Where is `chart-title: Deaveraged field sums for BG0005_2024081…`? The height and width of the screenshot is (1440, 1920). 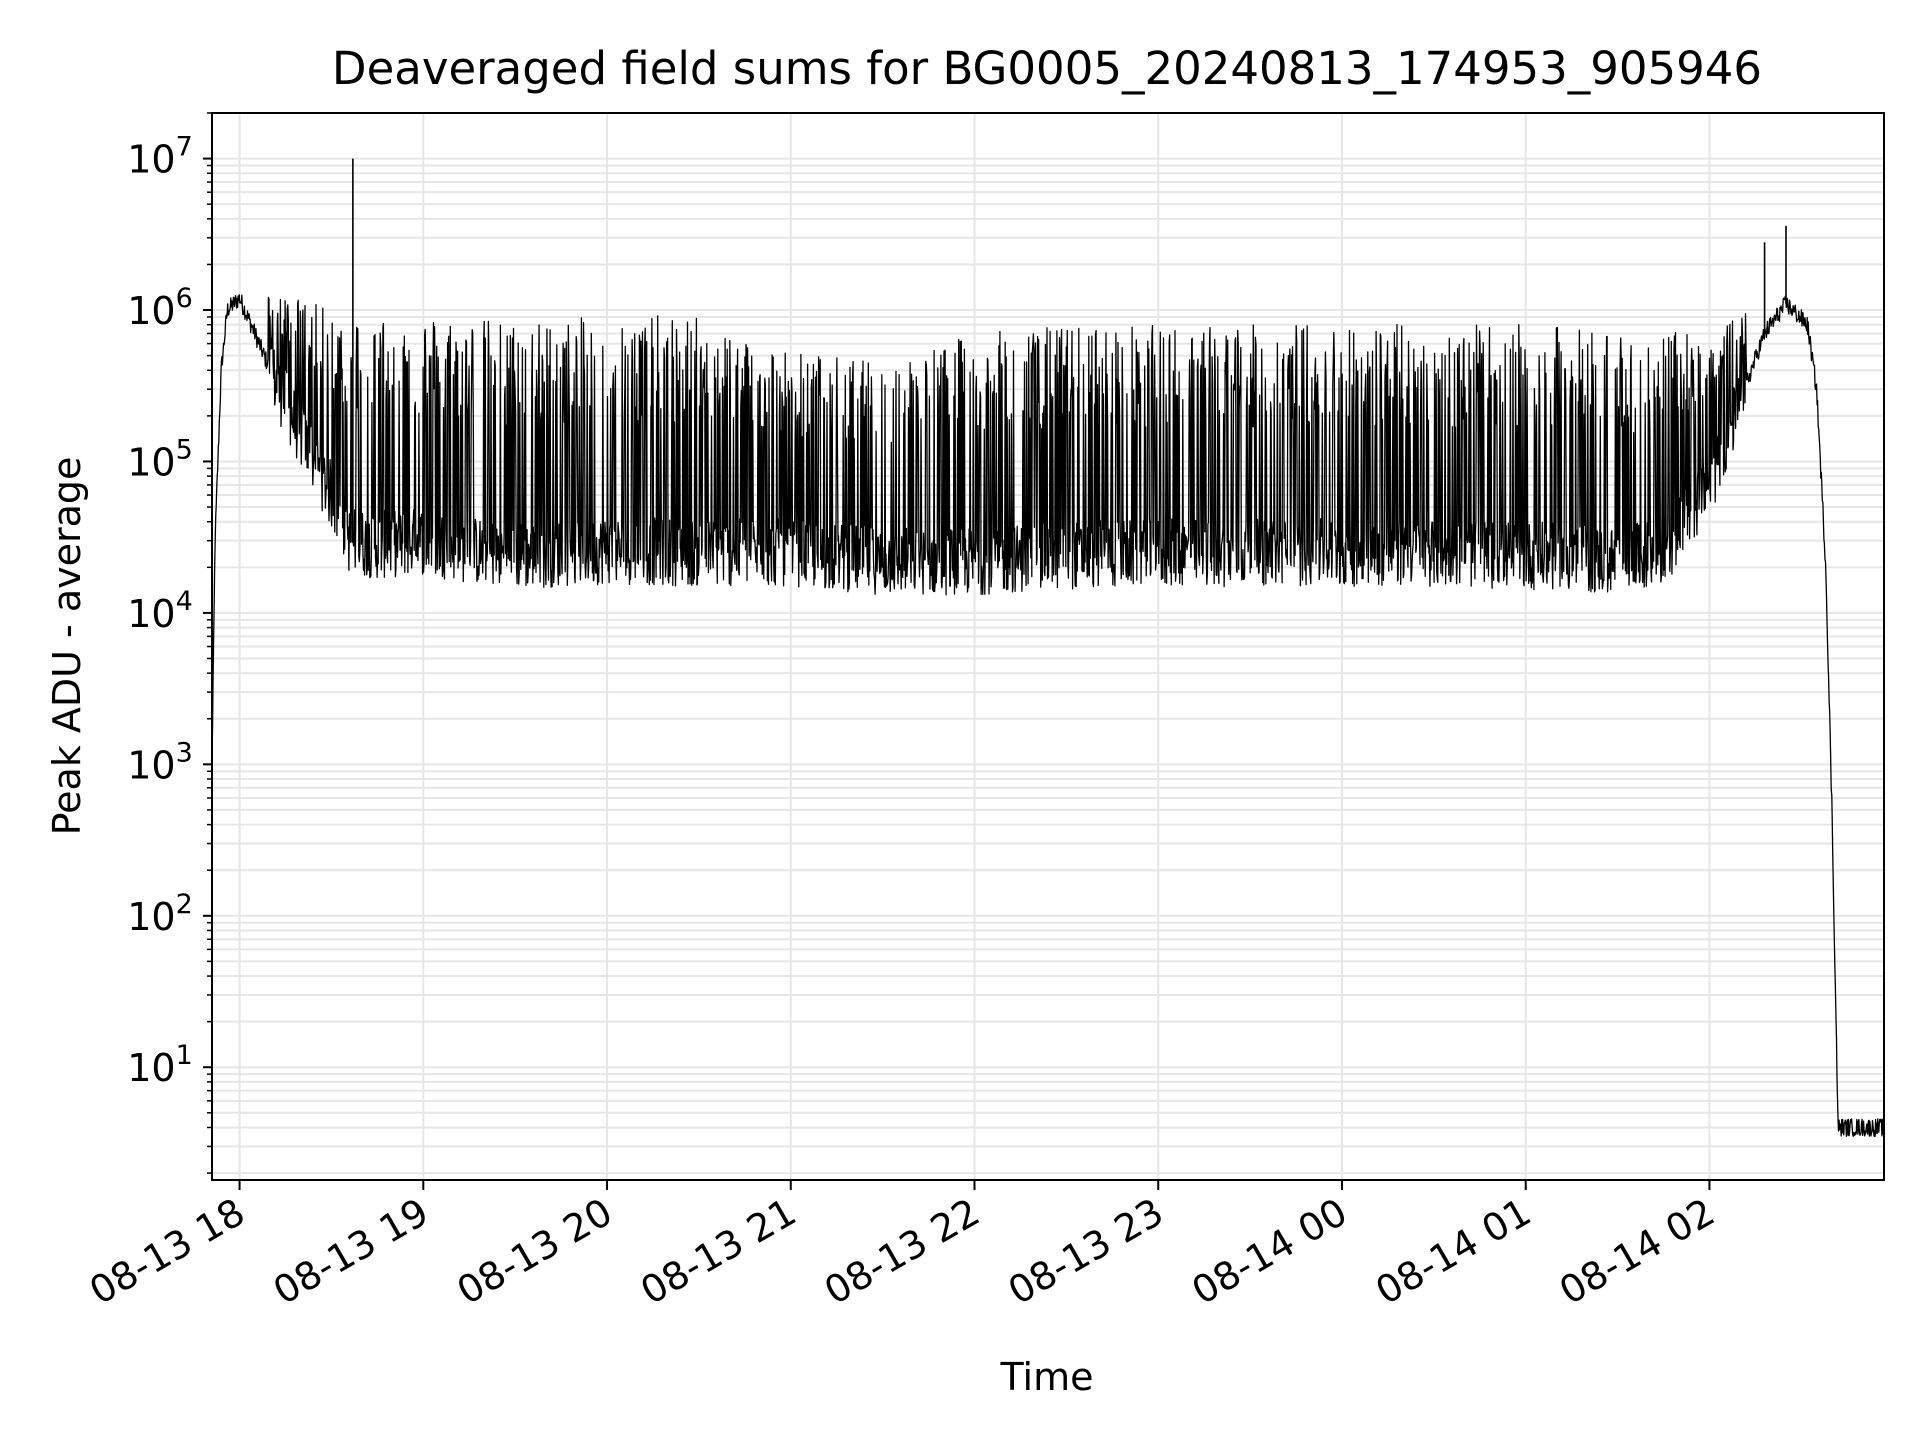
chart-title: Deaveraged field sums for BG0005_2024081… is located at coordinates (1047, 68).